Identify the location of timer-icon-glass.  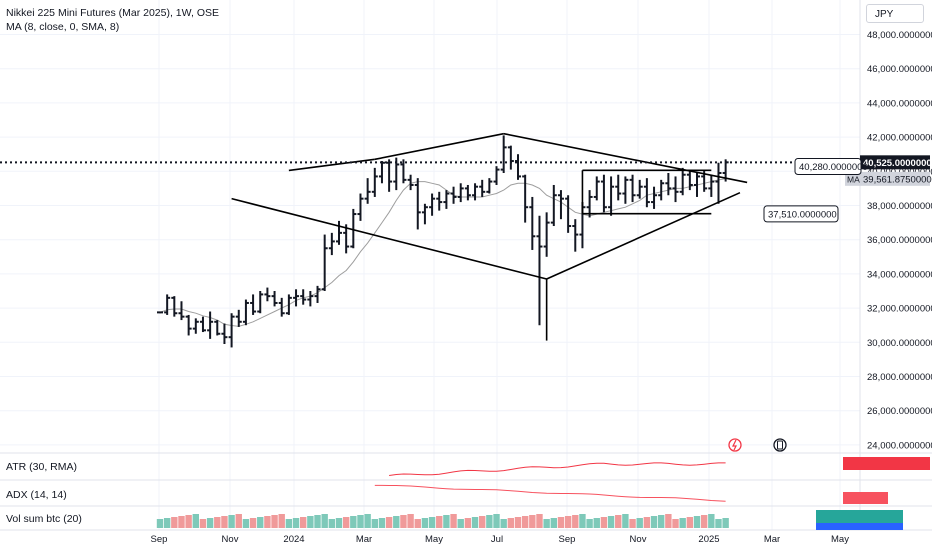
(780, 445).